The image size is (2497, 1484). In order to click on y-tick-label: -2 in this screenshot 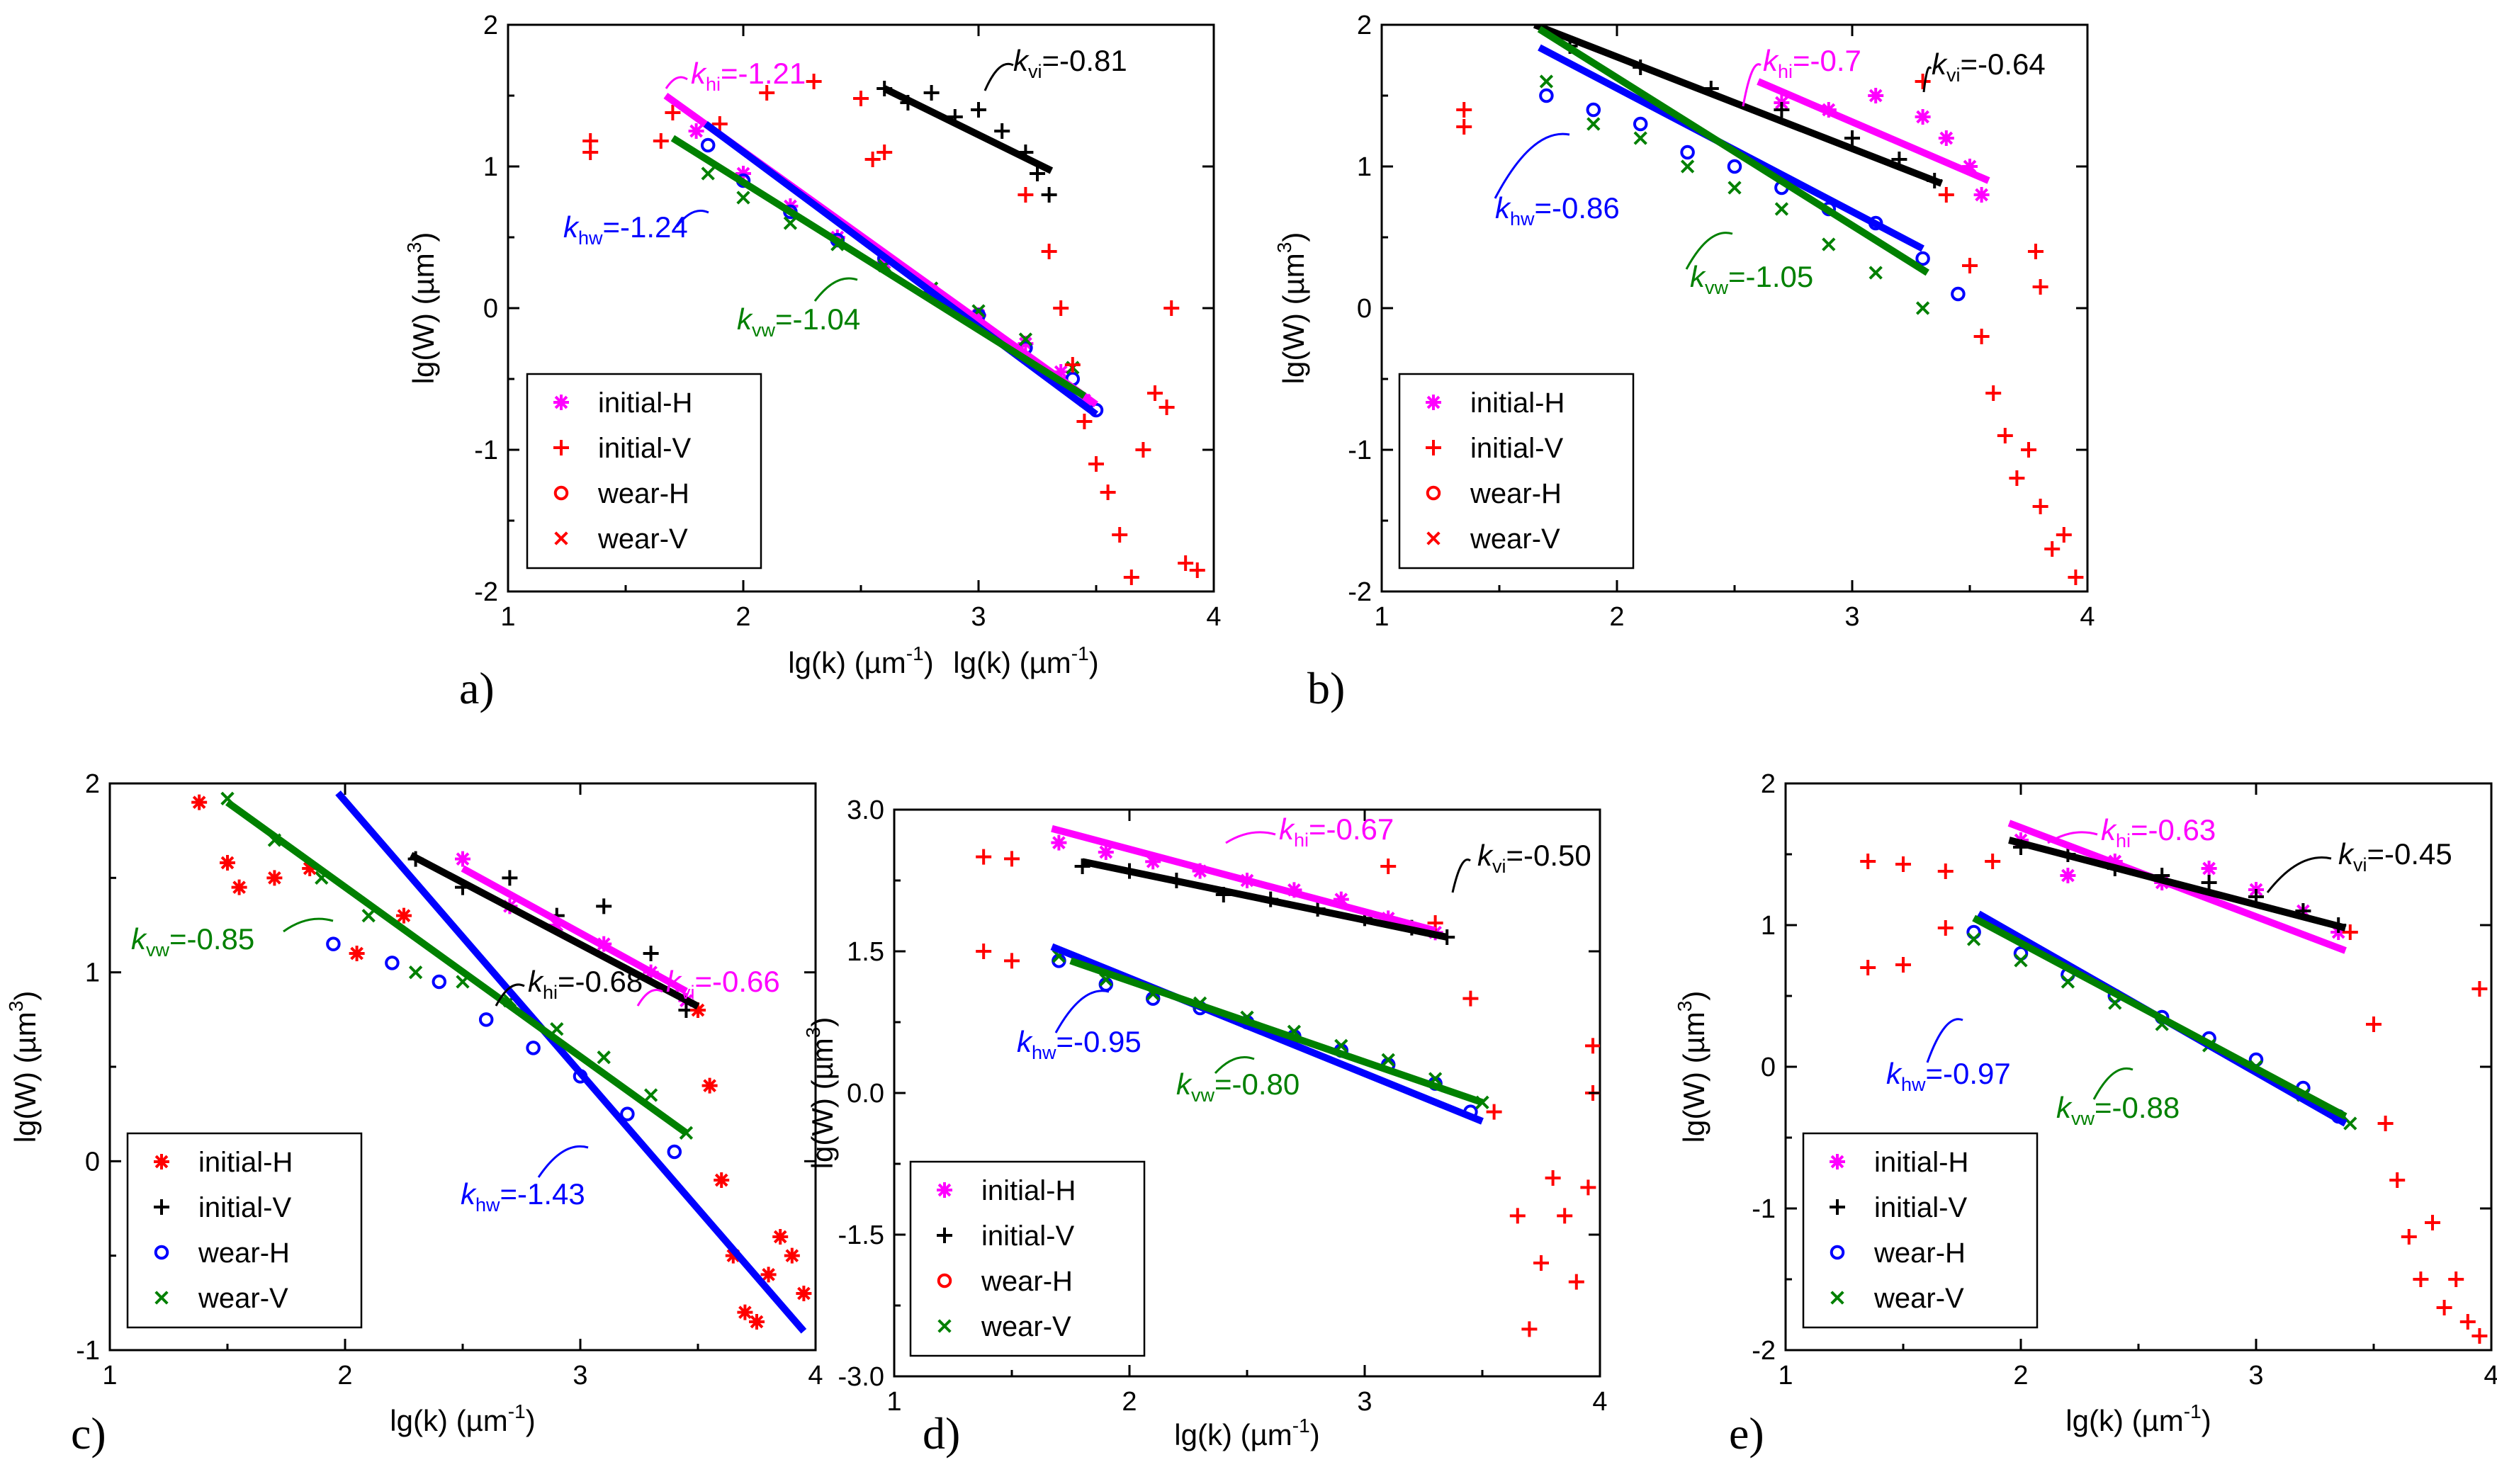, I will do `click(1764, 1351)`.